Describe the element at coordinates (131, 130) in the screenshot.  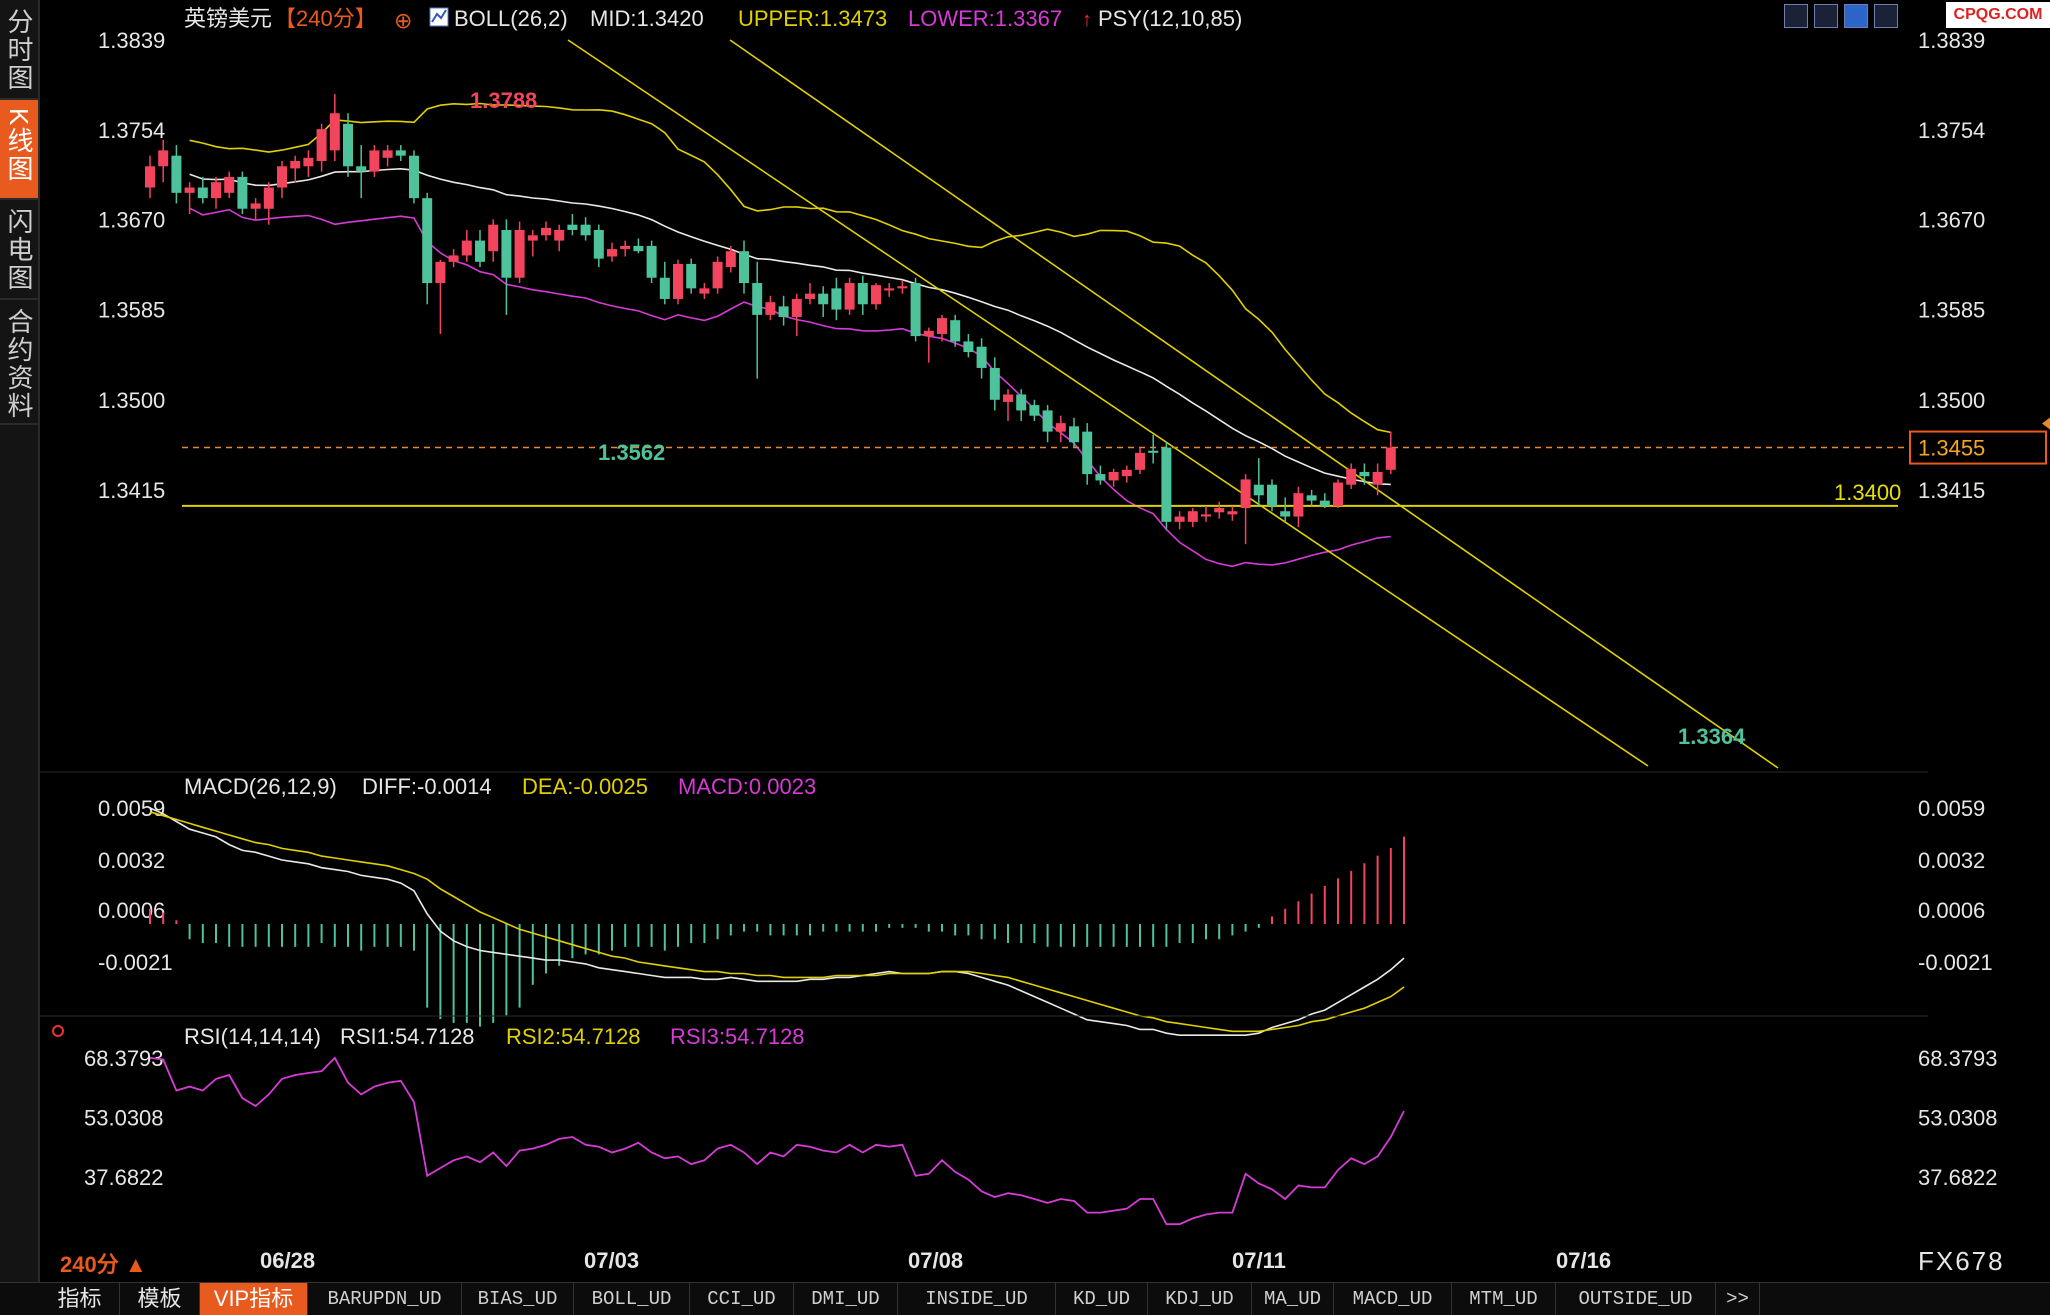
I see `y-tick-label-left: 1.3754` at that location.